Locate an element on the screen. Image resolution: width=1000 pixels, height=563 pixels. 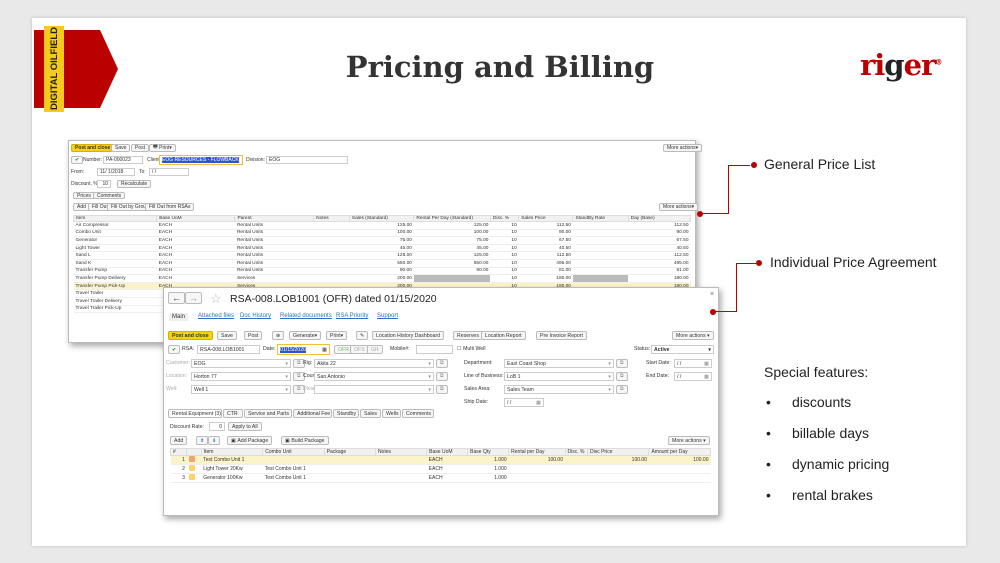
well-field: Well 1 ▾ is located at coordinates (241, 389).